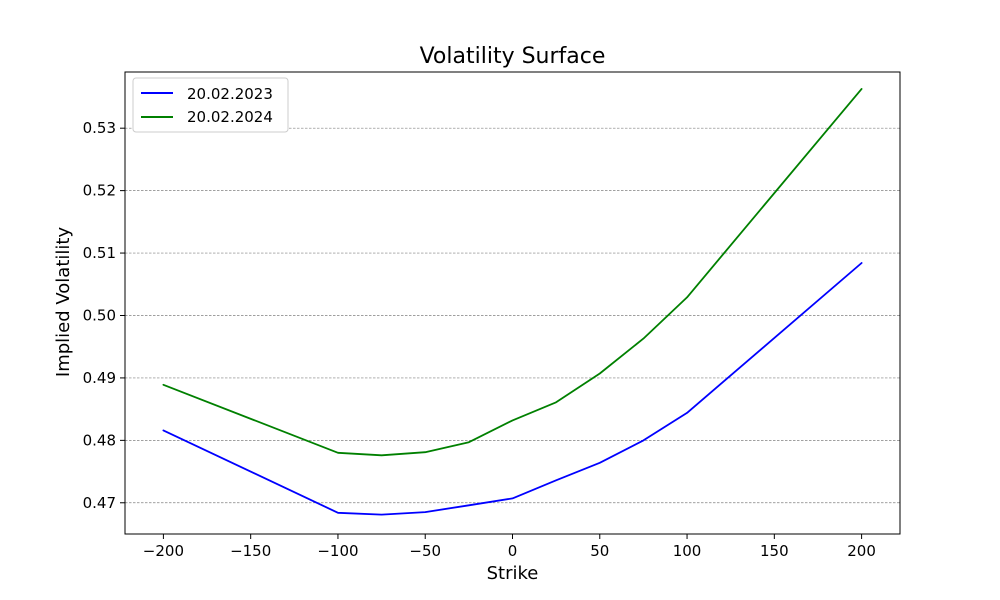  What do you see at coordinates (687, 551) in the screenshot?
I see `x-tick-label: 100` at bounding box center [687, 551].